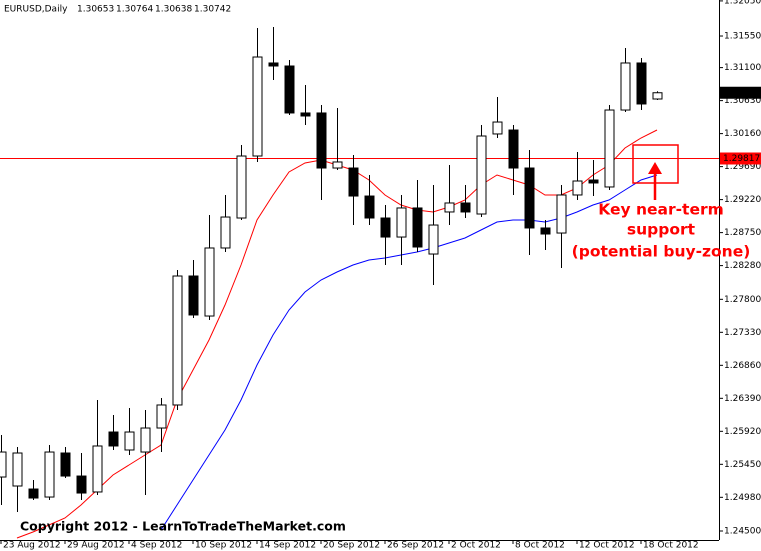 This screenshot has height=551, width=761. I want to click on y-tick-label: 1.30160, so click(742, 134).